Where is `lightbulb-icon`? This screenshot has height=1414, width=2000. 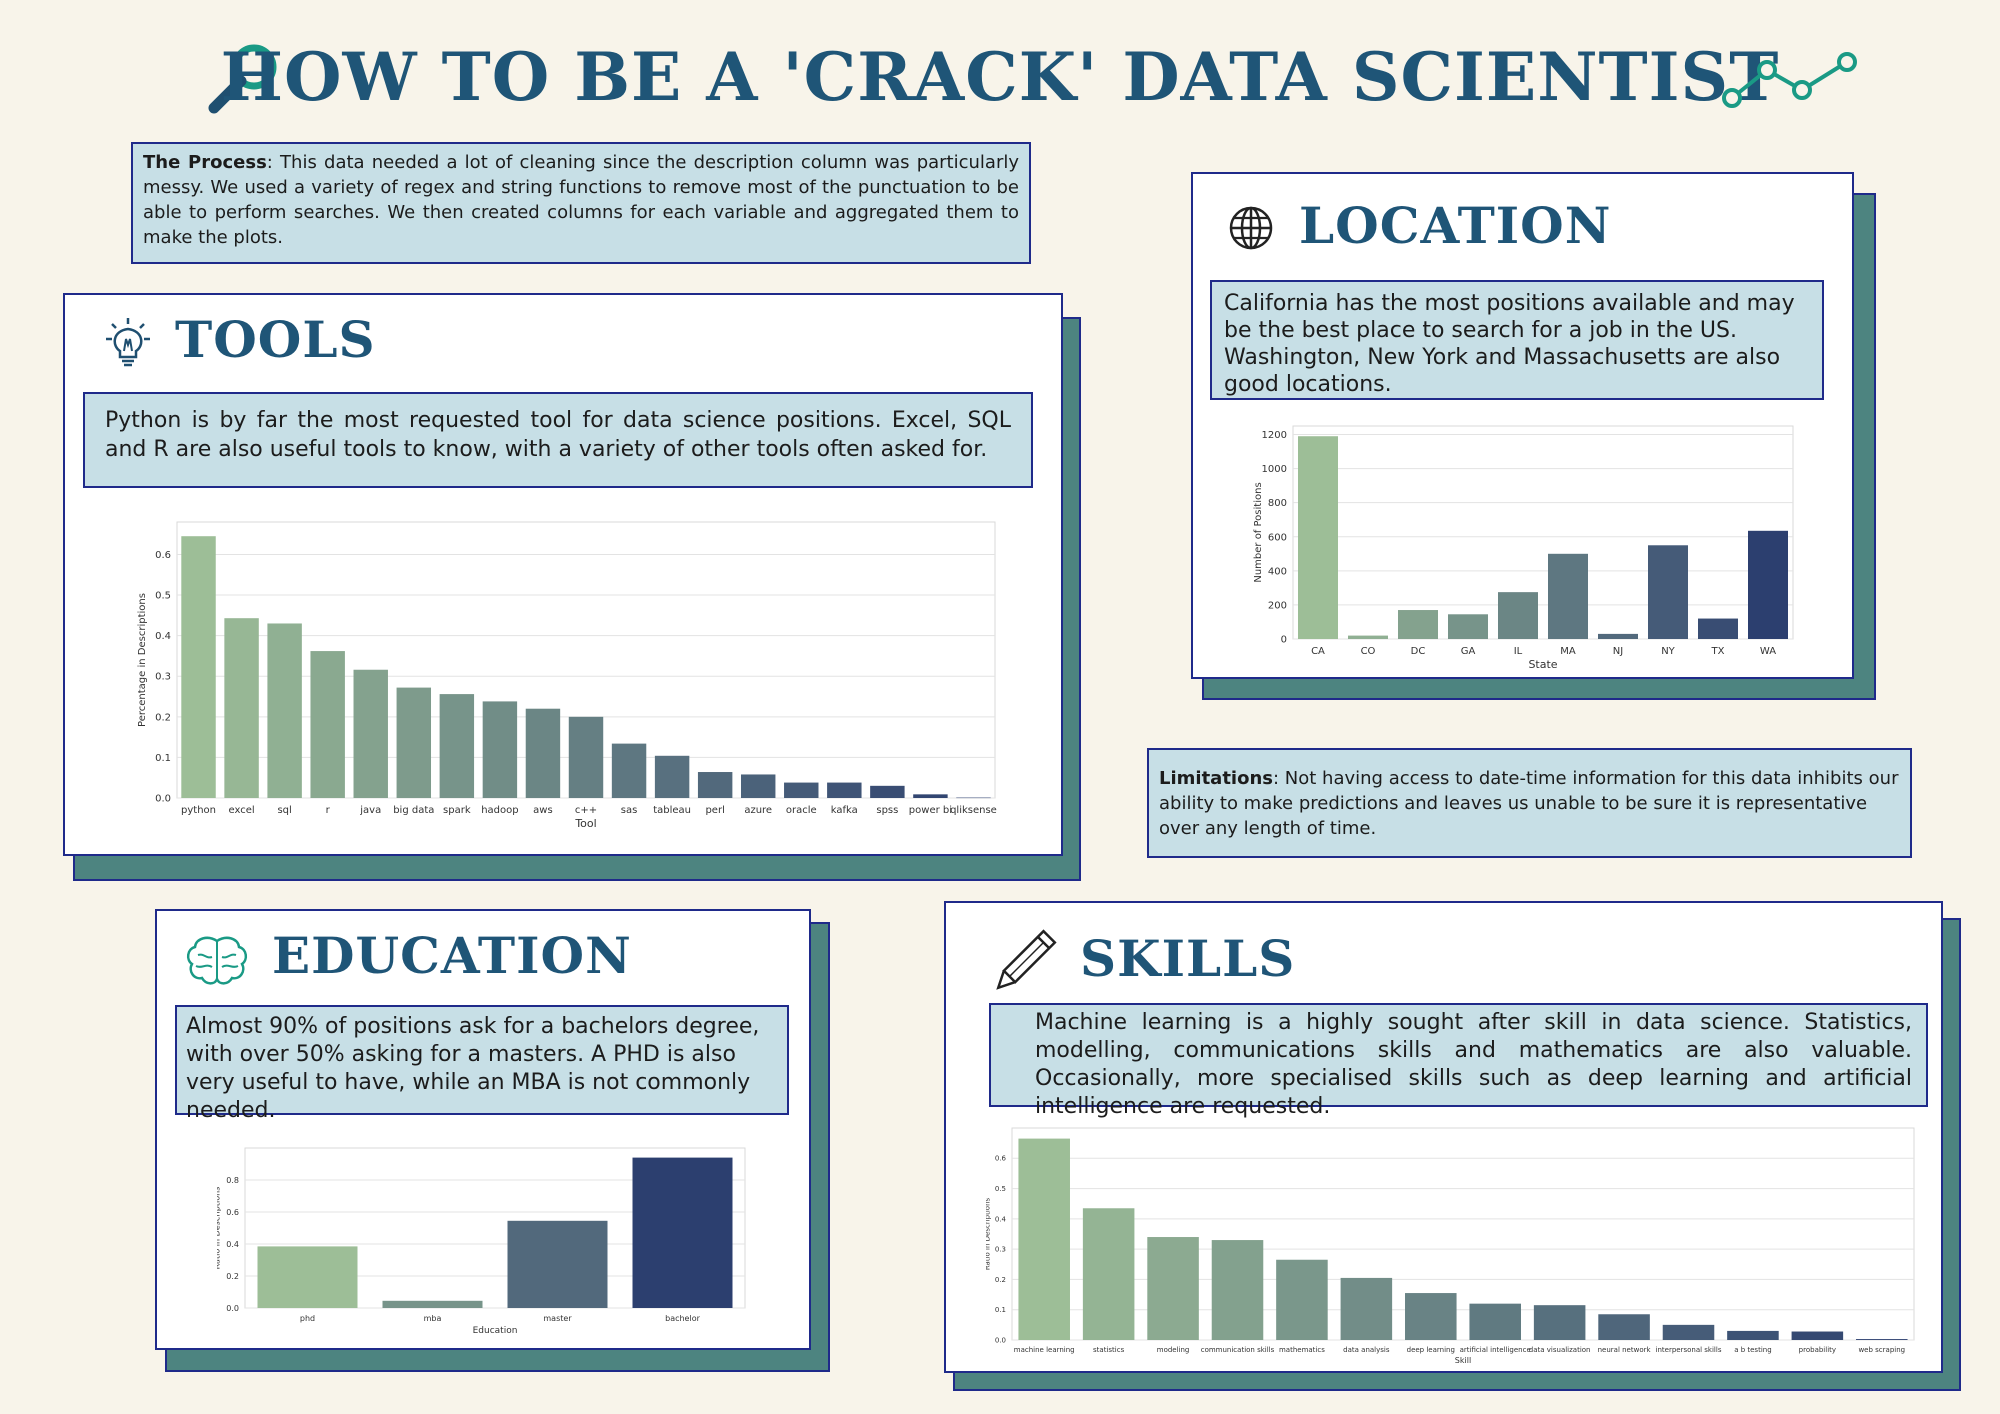 lightbulb-icon is located at coordinates (128, 345).